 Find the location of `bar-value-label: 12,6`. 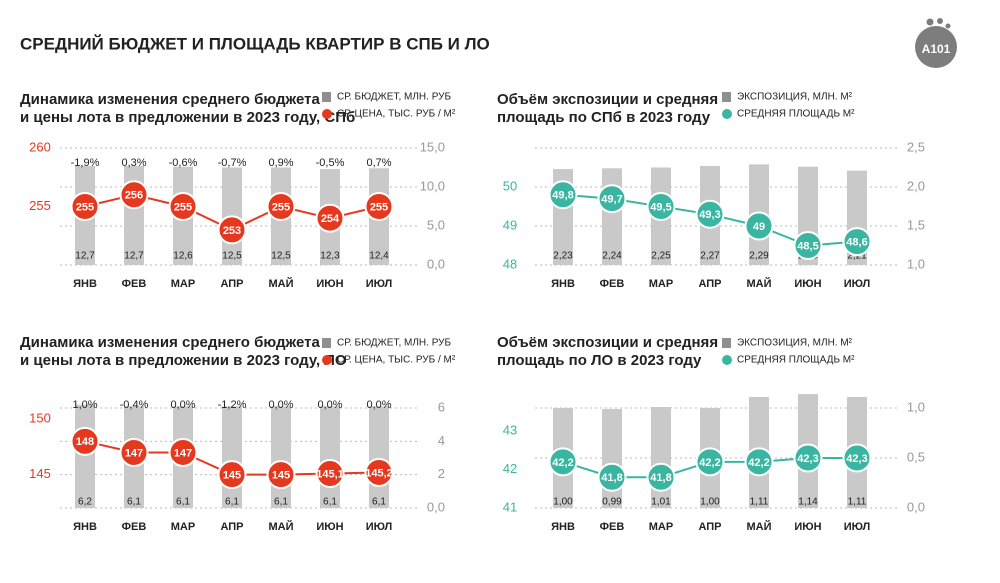

bar-value-label: 12,6 is located at coordinates (183, 256).